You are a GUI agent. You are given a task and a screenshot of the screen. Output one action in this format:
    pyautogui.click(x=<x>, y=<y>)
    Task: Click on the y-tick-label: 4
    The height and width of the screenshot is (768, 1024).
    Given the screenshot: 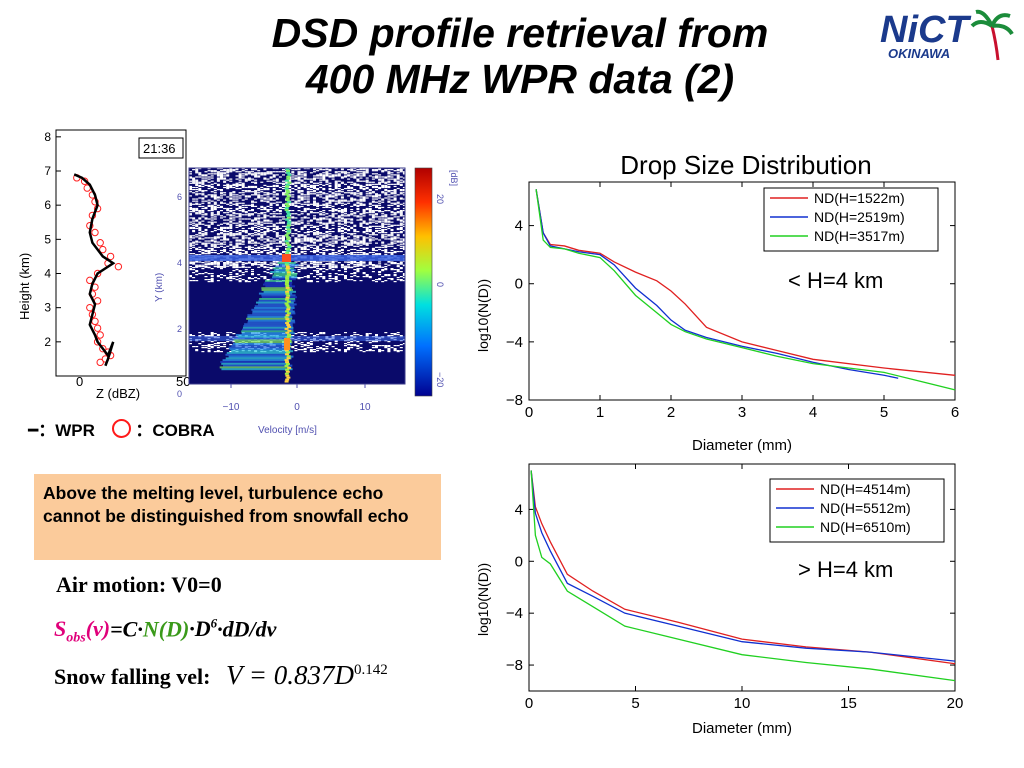 What is the action you would take?
    pyautogui.click(x=47, y=274)
    